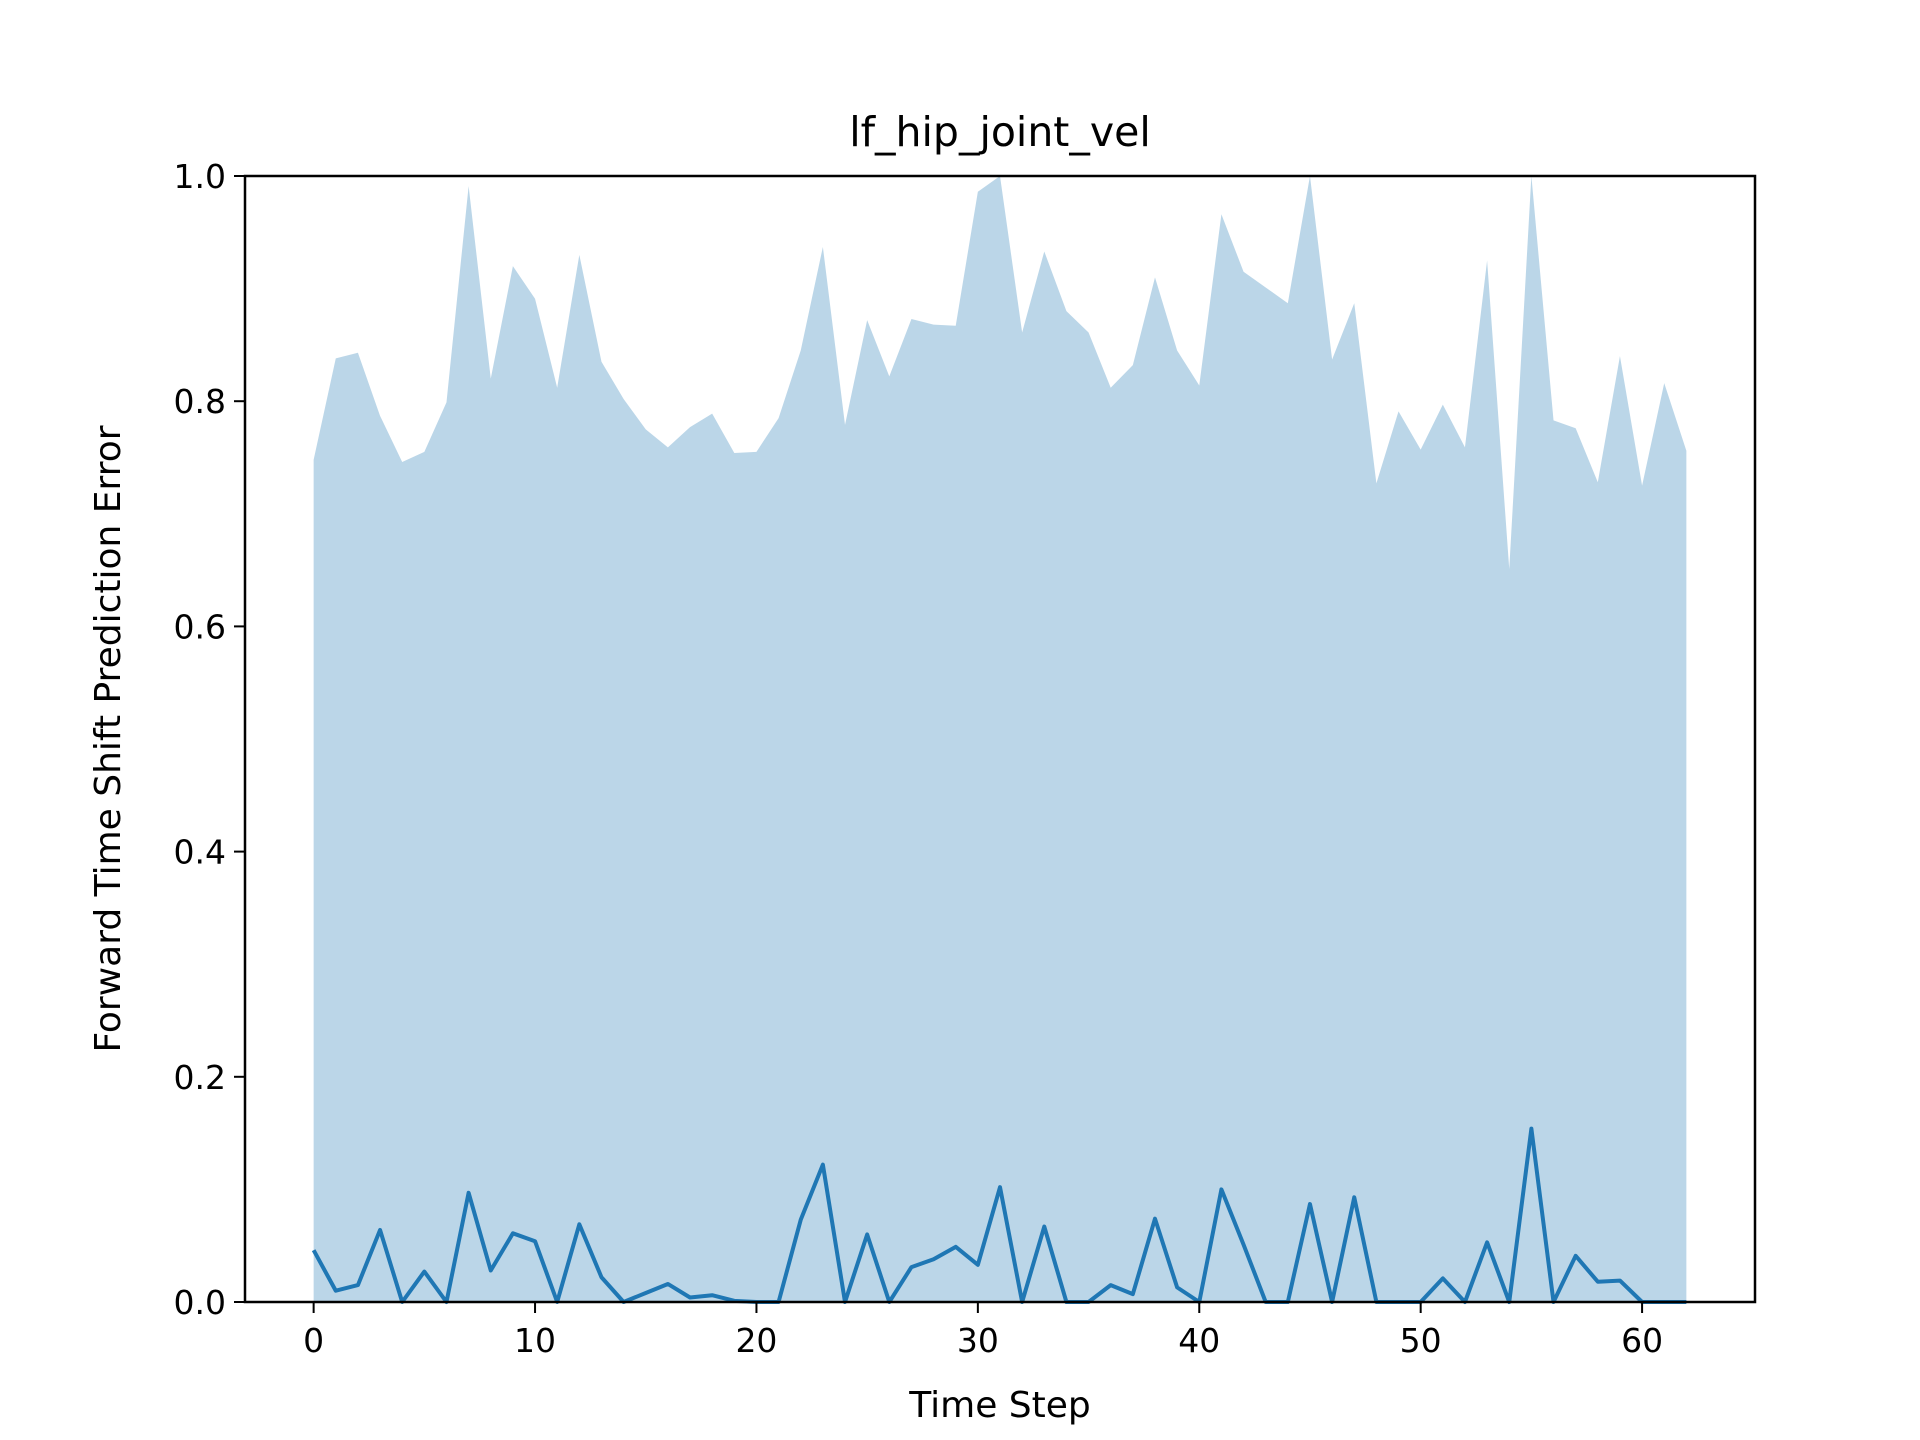 The height and width of the screenshot is (1440, 1920). I want to click on chart-title: lf_hip_joint_vel, so click(1000, 132).